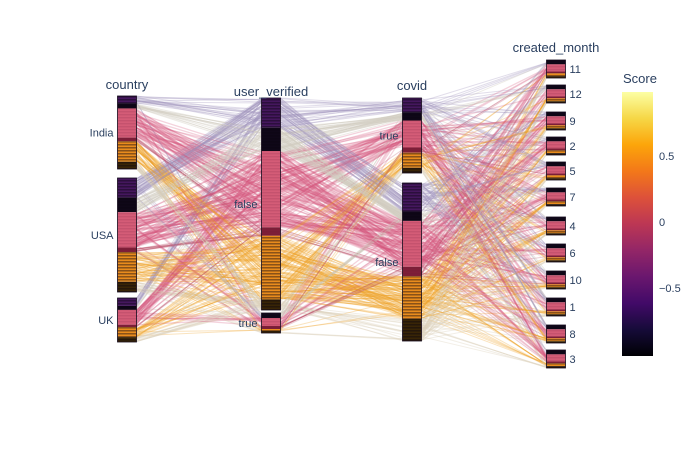 This screenshot has width=700, height=450. I want to click on category-created_month-4: 4, so click(561, 226).